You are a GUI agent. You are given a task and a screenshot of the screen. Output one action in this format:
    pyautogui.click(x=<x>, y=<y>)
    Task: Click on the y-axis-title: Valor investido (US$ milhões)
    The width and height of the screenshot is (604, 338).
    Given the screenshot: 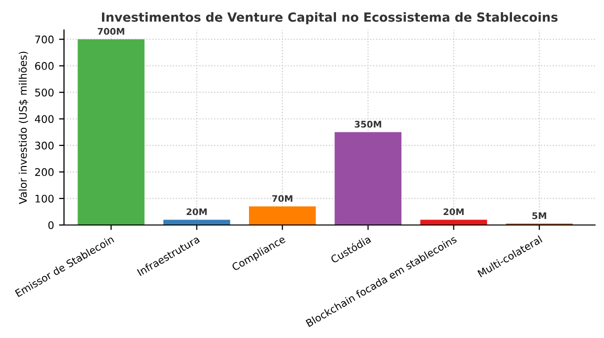 What is the action you would take?
    pyautogui.click(x=23, y=128)
    